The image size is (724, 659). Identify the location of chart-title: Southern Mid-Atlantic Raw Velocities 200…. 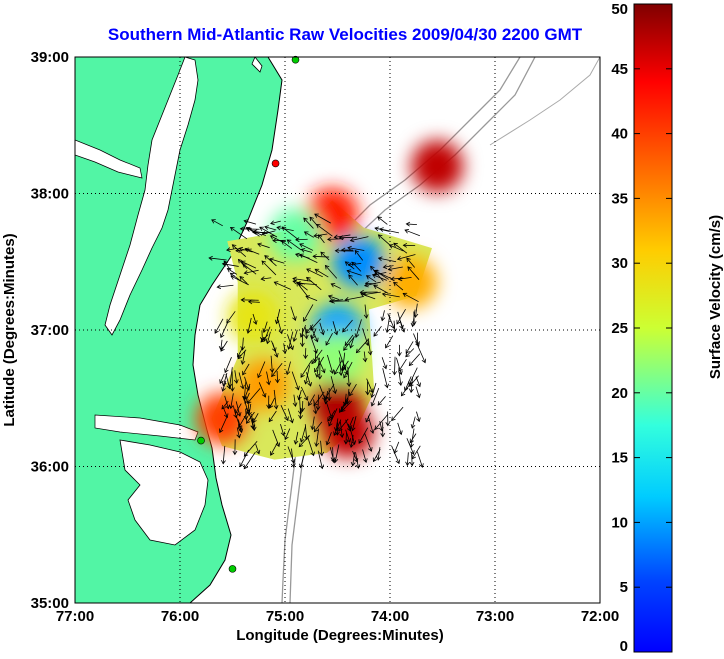
(345, 34).